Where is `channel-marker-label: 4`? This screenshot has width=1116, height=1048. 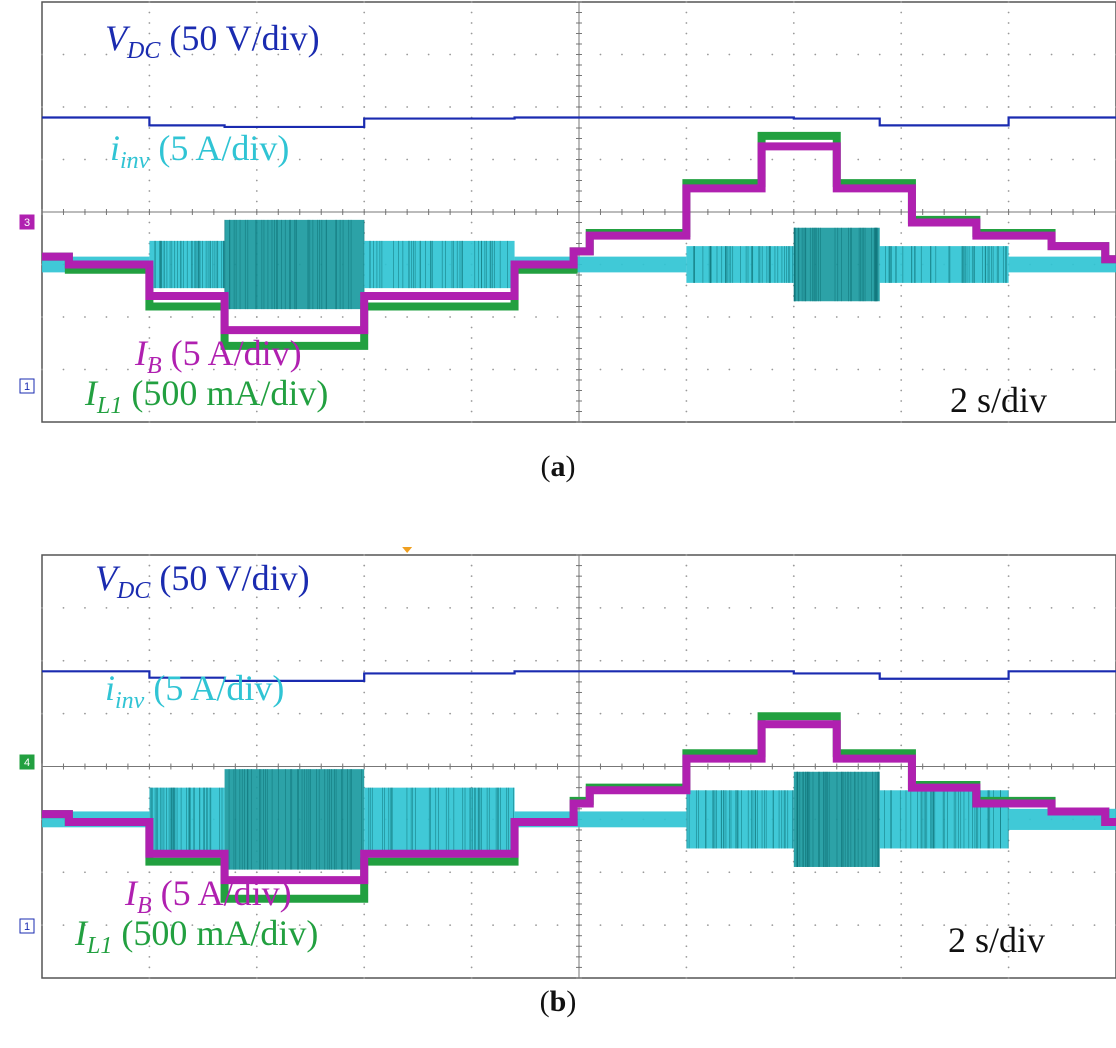
channel-marker-label: 4 is located at coordinates (27, 763).